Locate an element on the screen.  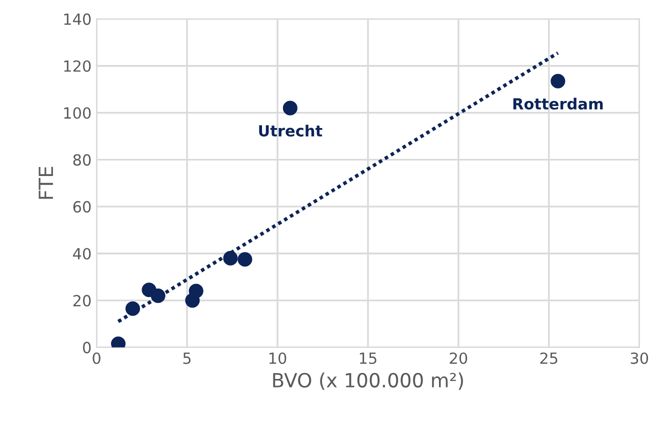
annotation: Utrecht is located at coordinates (290, 130).